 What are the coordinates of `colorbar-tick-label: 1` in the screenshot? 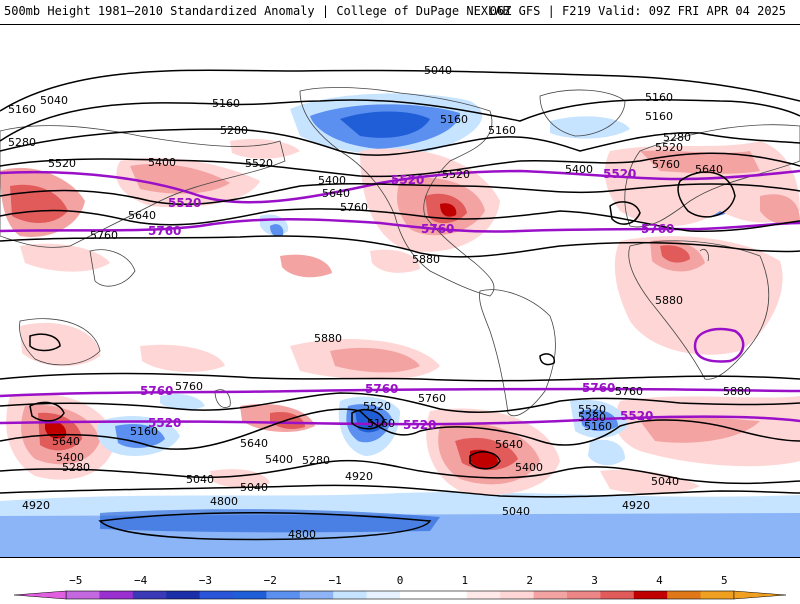 It's located at (465, 580).